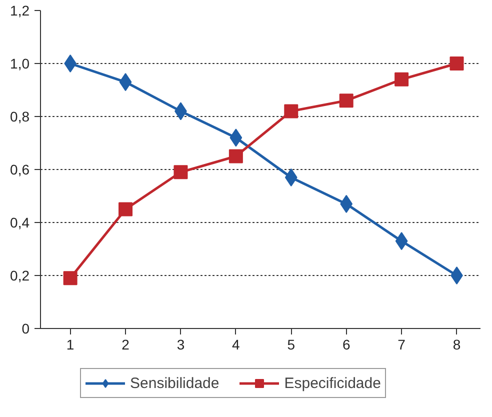 The height and width of the screenshot is (417, 492). What do you see at coordinates (456, 344) in the screenshot?
I see `x-tick-label: 8` at bounding box center [456, 344].